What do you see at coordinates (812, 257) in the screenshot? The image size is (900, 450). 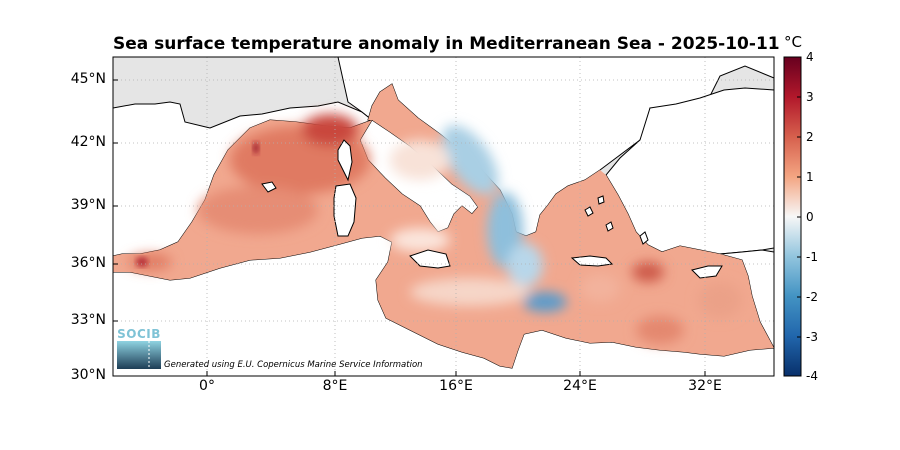 I see `colorbar-label: -1` at bounding box center [812, 257].